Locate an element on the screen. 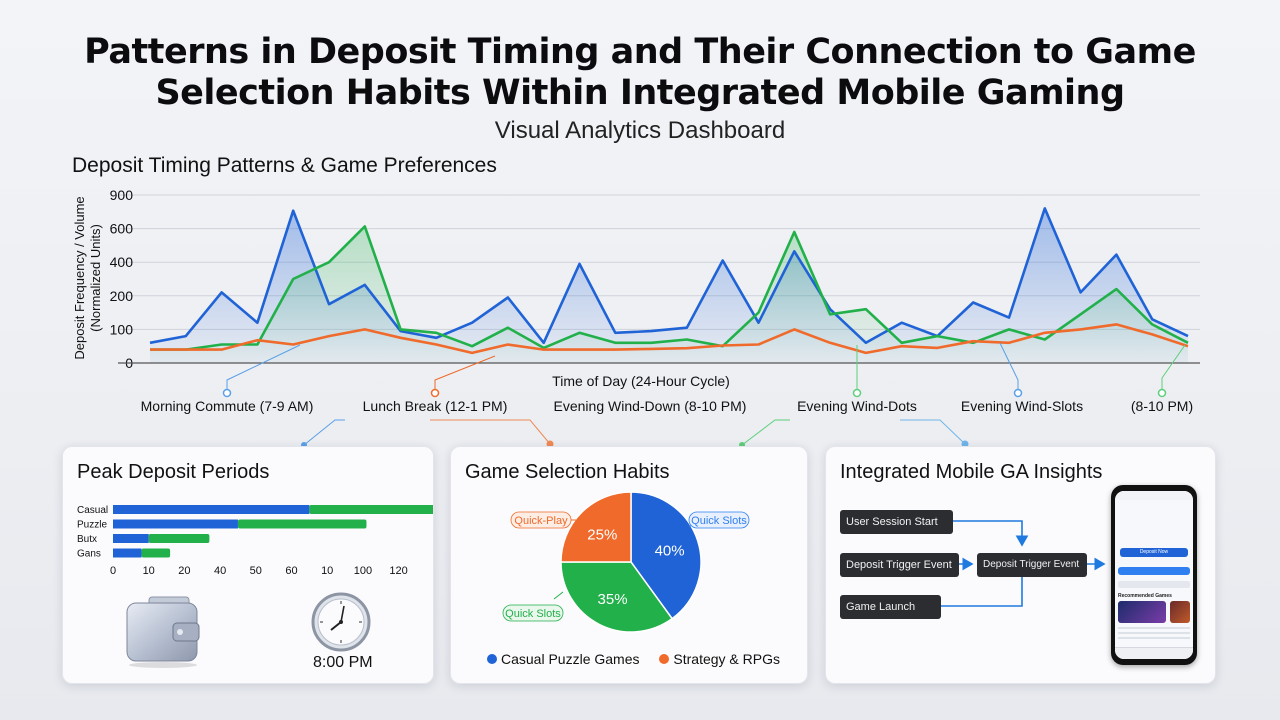 The width and height of the screenshot is (1280, 720). category-label: Casual is located at coordinates (92, 510).